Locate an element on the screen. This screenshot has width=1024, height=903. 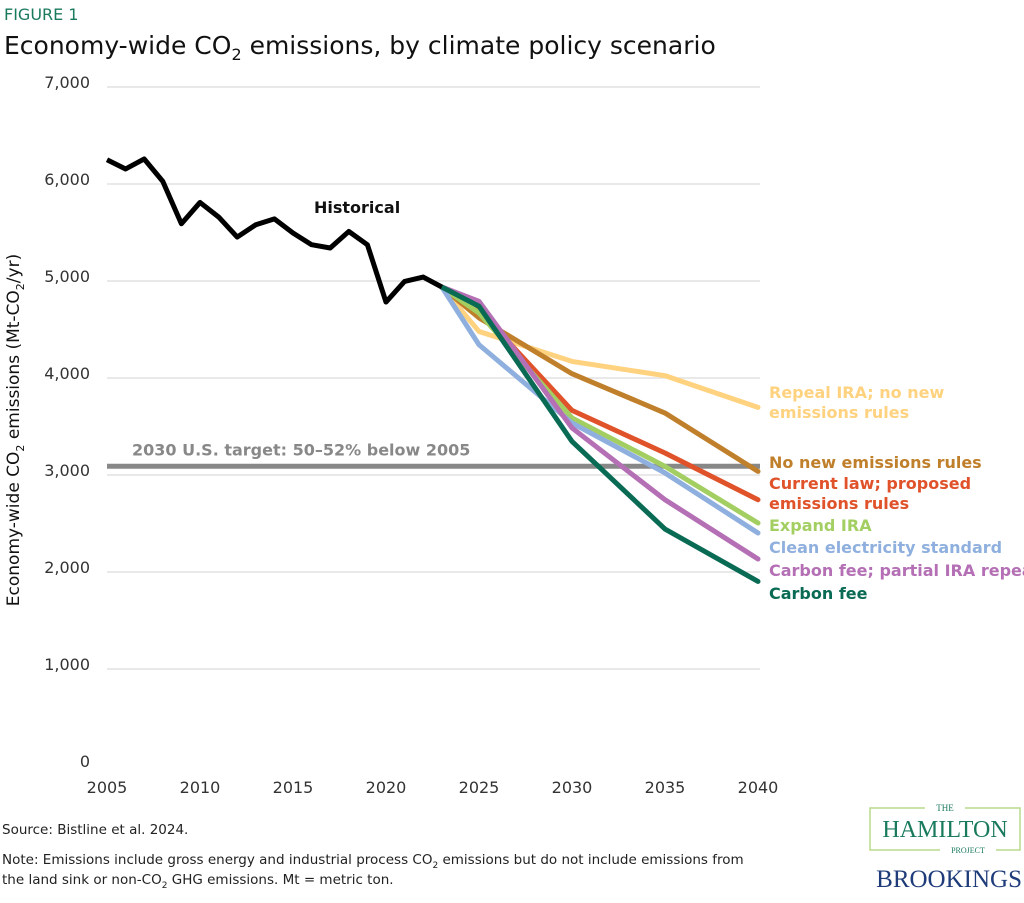
x-tick-label: 2005 is located at coordinates (107, 787).